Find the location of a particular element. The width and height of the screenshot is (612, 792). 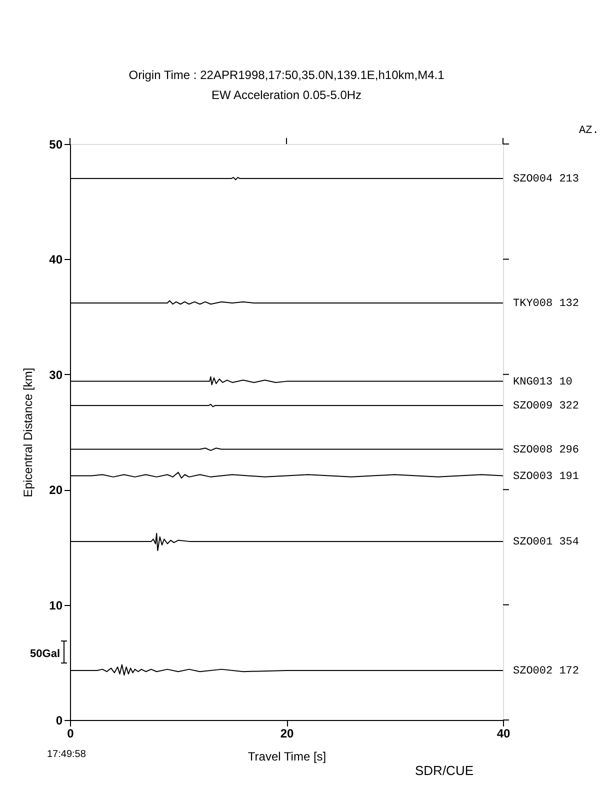

series-label: SZO003 191 is located at coordinates (546, 476).